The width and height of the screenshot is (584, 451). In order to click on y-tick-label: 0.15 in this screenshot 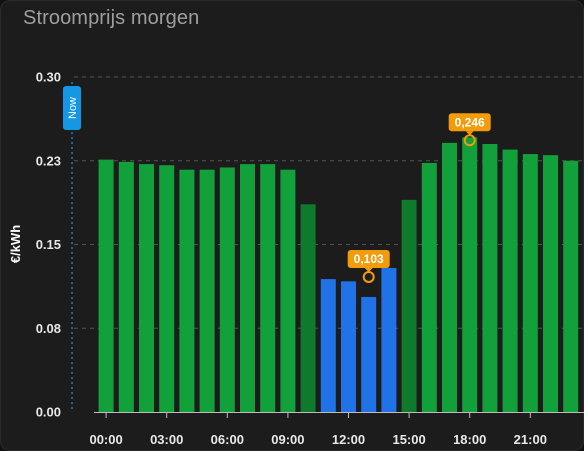, I will do `click(48, 244)`.